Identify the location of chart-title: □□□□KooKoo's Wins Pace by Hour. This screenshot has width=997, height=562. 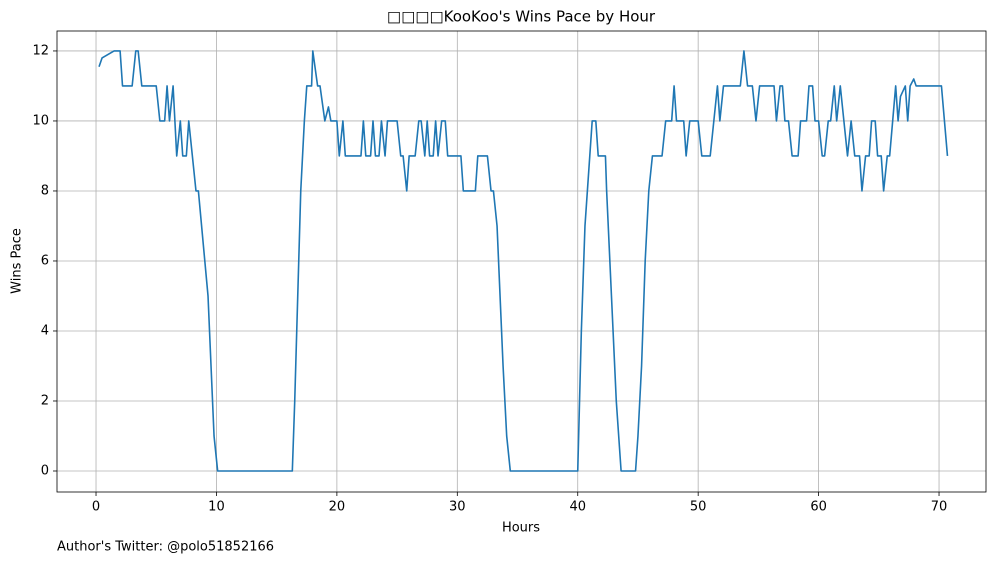
(521, 17).